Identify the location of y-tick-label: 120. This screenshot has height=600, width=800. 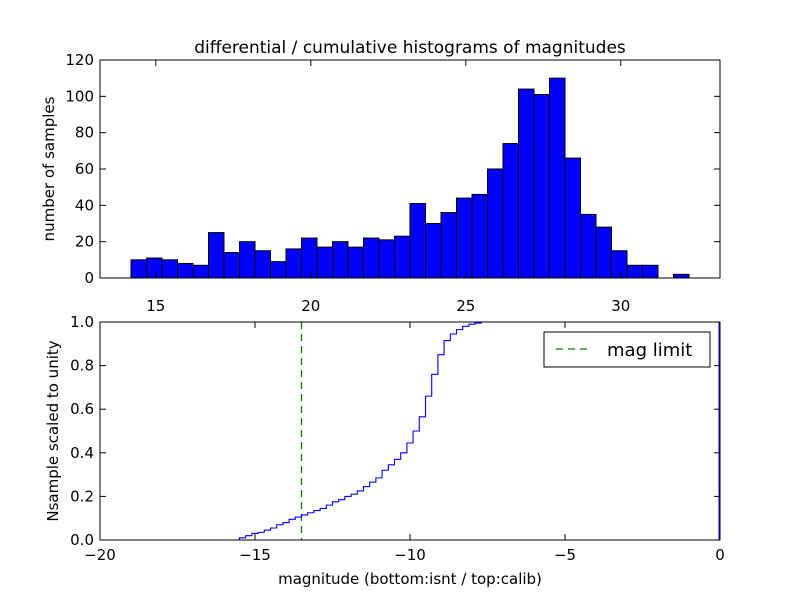
(79, 60).